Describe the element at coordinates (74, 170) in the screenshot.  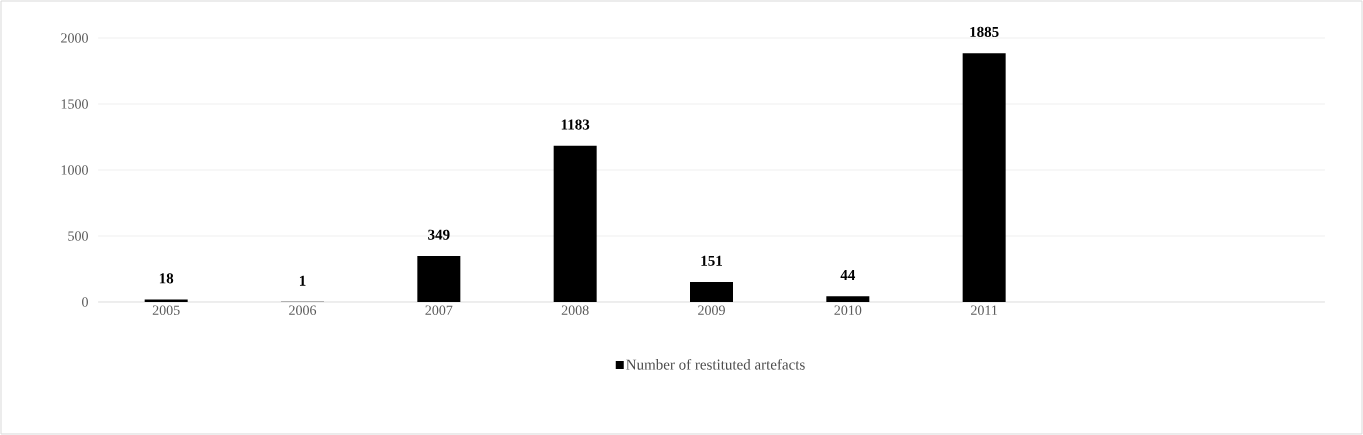
I see `y-tick-label: 1000` at that location.